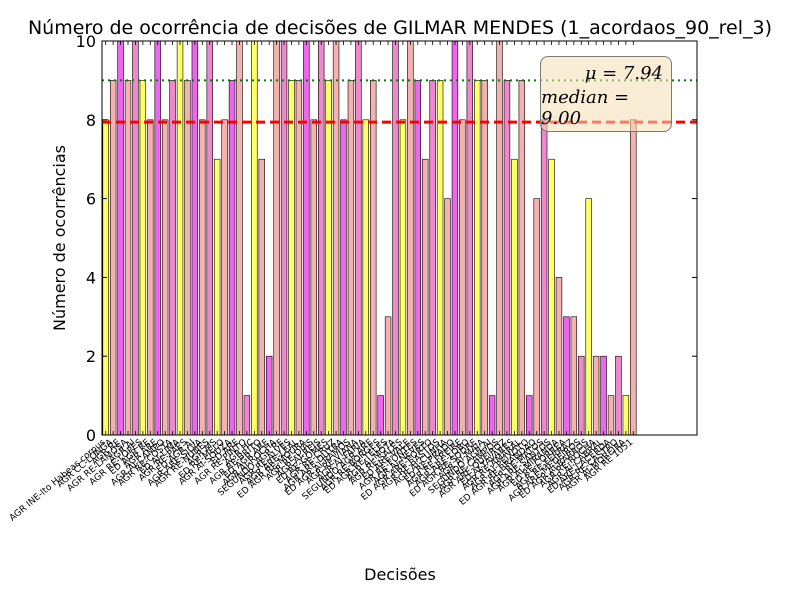  Describe the element at coordinates (91, 120) in the screenshot. I see `y-tick-label: 8` at that location.